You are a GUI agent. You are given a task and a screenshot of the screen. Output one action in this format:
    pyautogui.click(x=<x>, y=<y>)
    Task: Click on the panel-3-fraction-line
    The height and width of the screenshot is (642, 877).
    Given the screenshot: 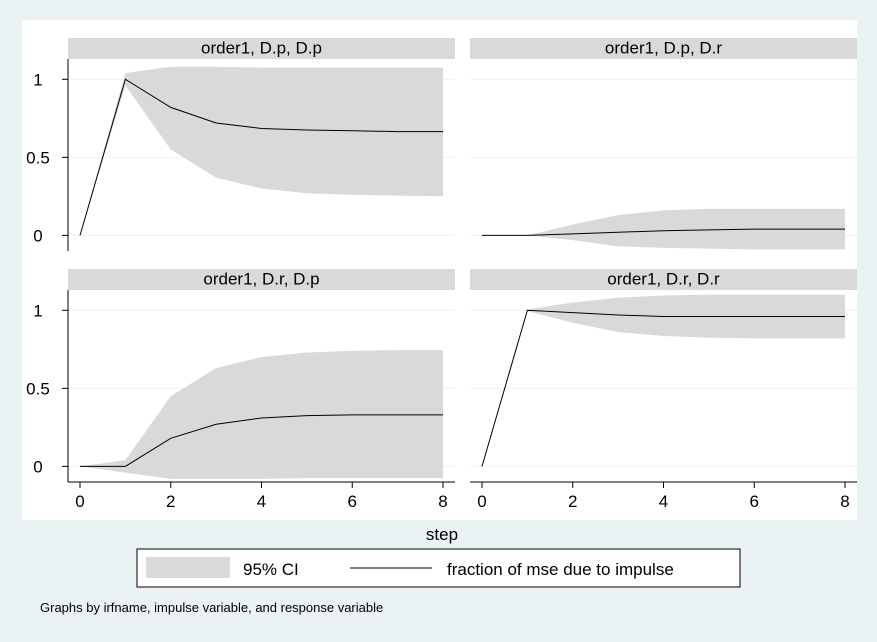 What is the action you would take?
    pyautogui.click(x=261, y=440)
    